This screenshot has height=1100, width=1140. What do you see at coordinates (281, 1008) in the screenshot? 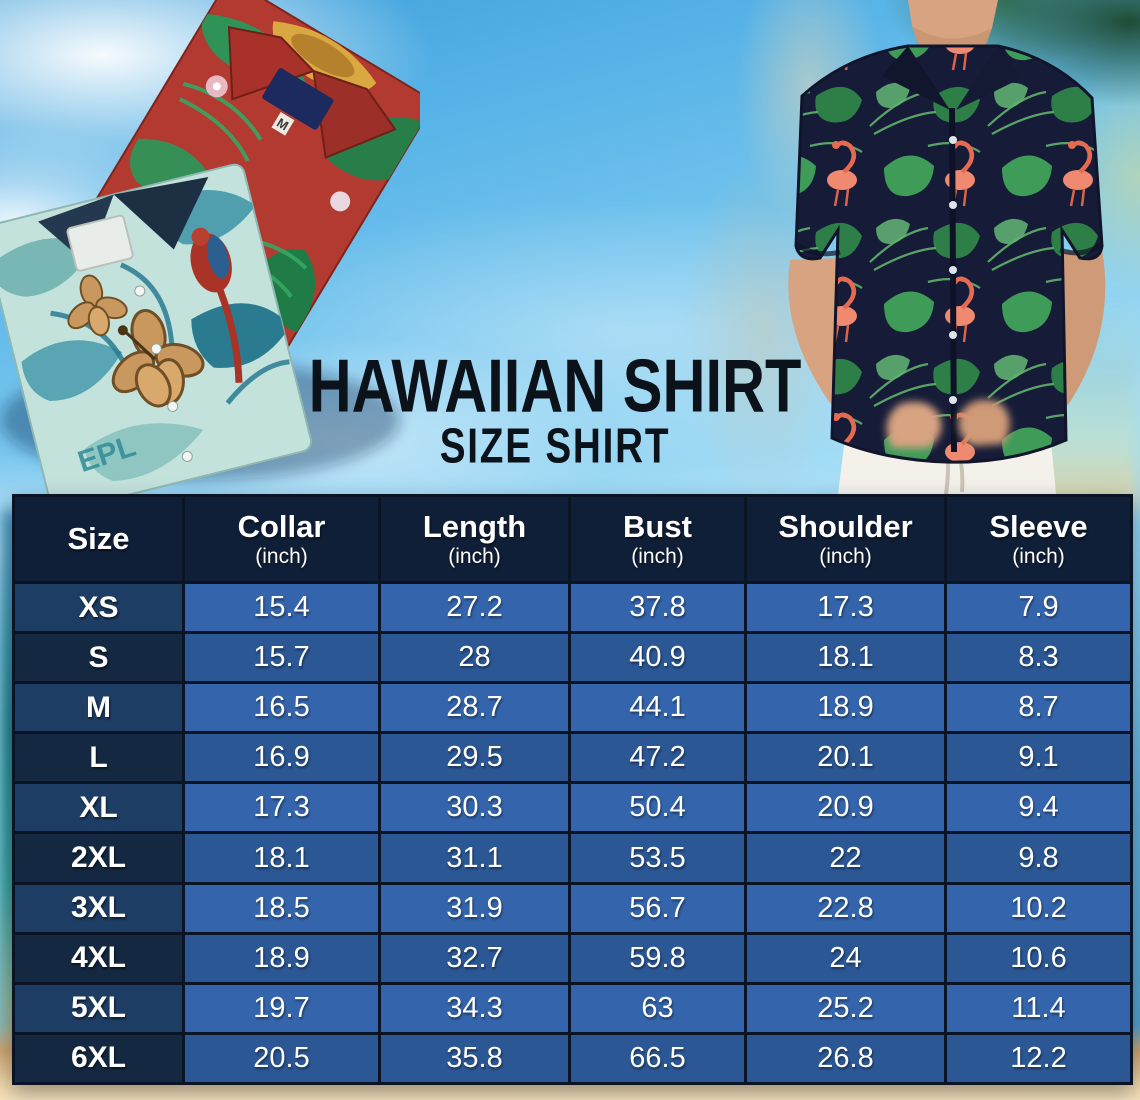
I see `value-cell: 19.7` at bounding box center [281, 1008].